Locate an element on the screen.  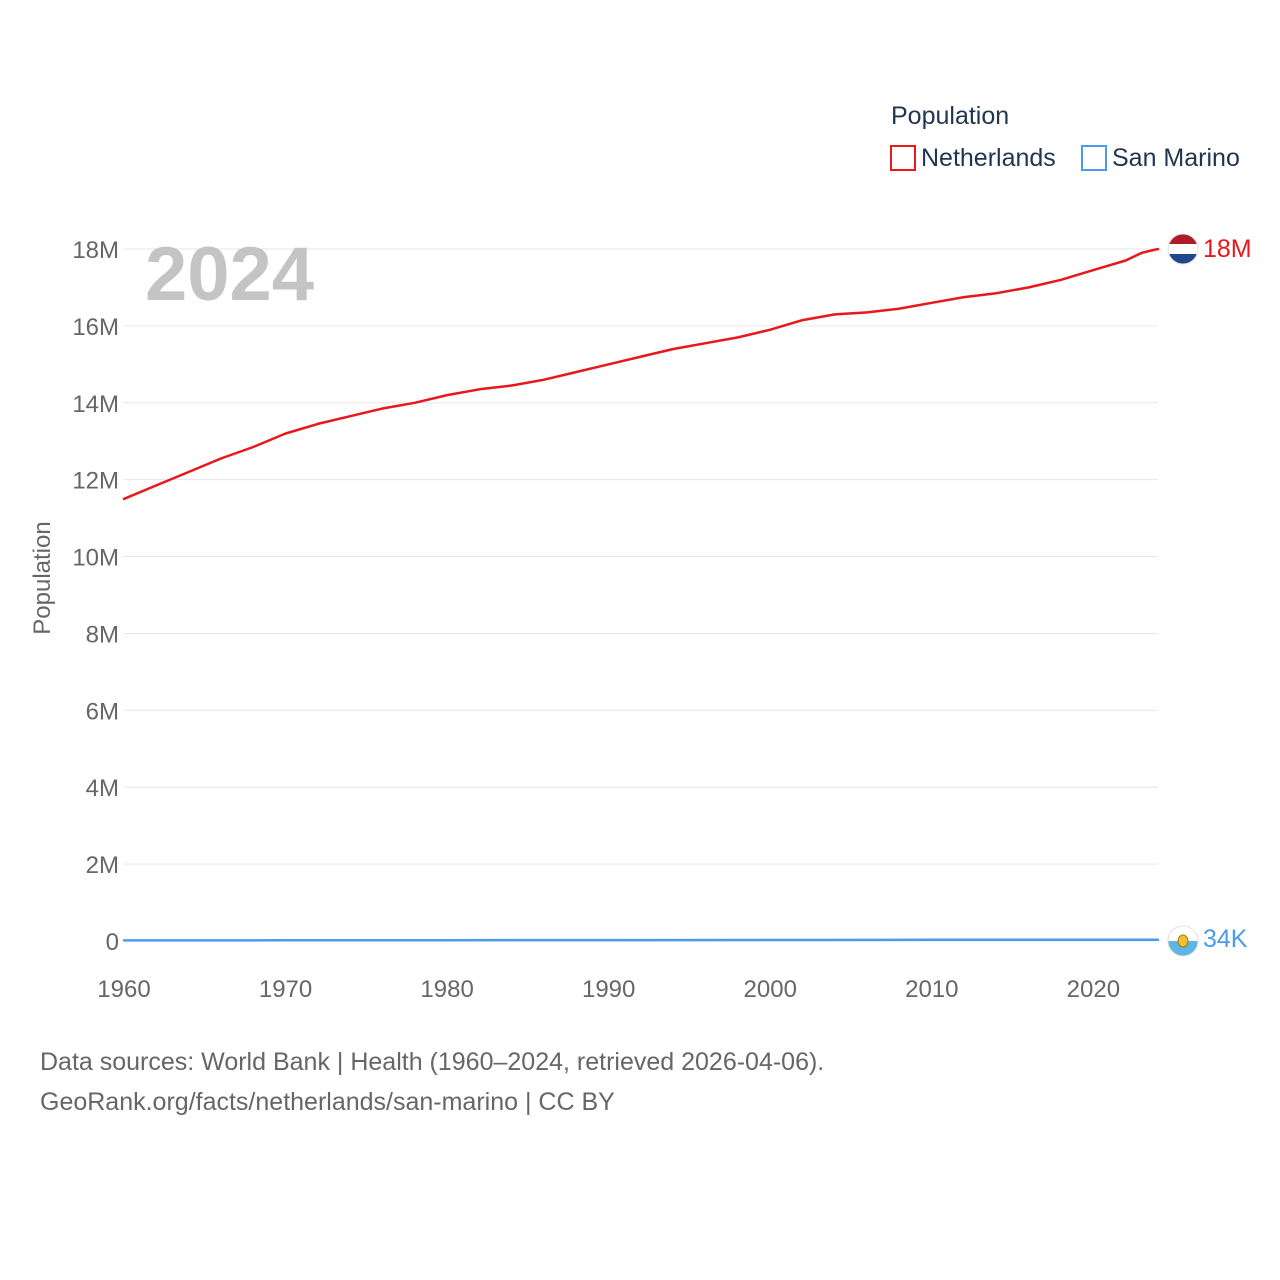
legend-item-san-marino: San Marino is located at coordinates (1160, 158).